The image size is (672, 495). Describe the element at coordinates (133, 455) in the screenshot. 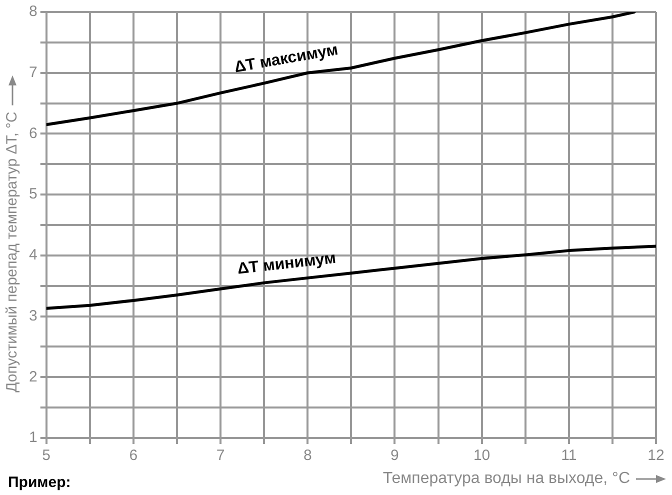

I see `x-tick-label: 6` at that location.